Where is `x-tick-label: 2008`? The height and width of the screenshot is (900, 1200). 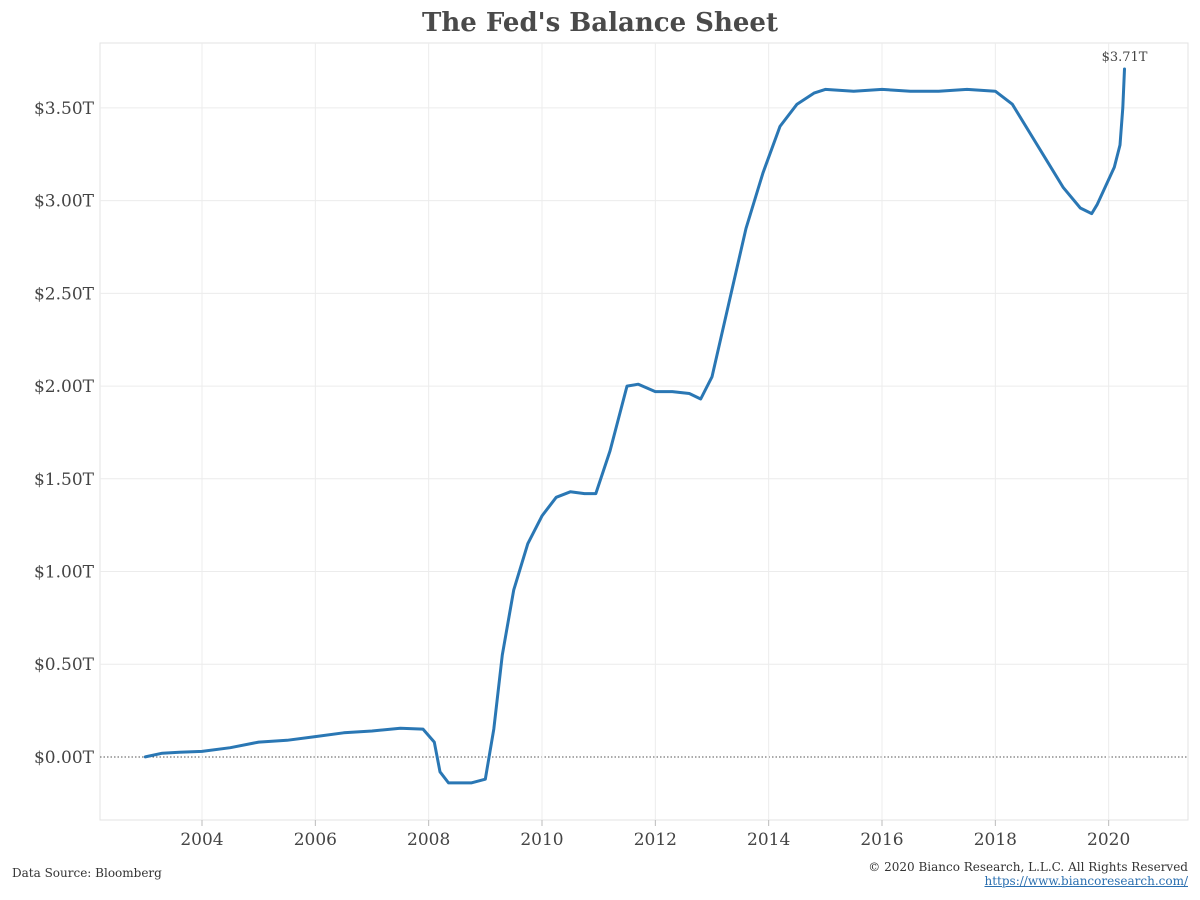 x-tick-label: 2008 is located at coordinates (428, 840).